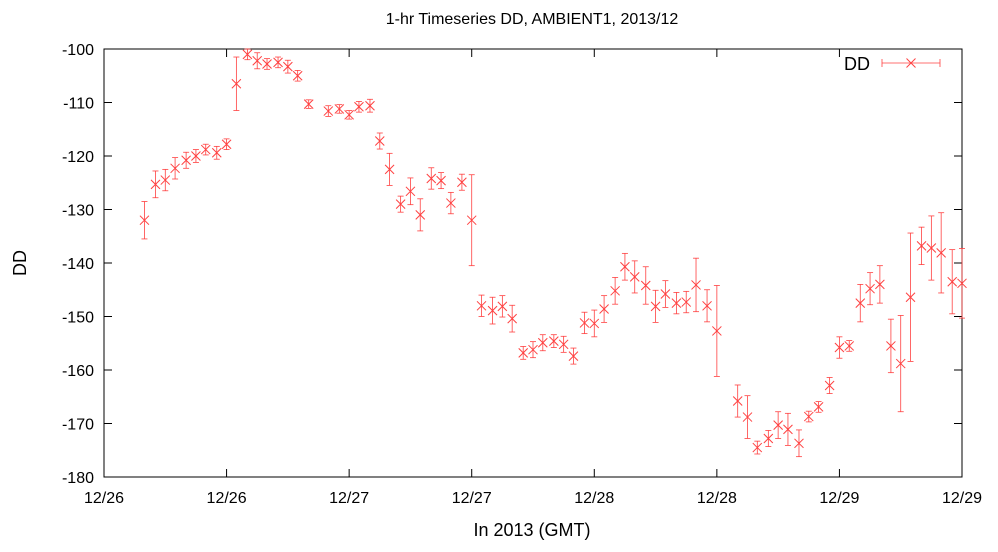  What do you see at coordinates (857, 64) in the screenshot?
I see `legend-label: DD` at bounding box center [857, 64].